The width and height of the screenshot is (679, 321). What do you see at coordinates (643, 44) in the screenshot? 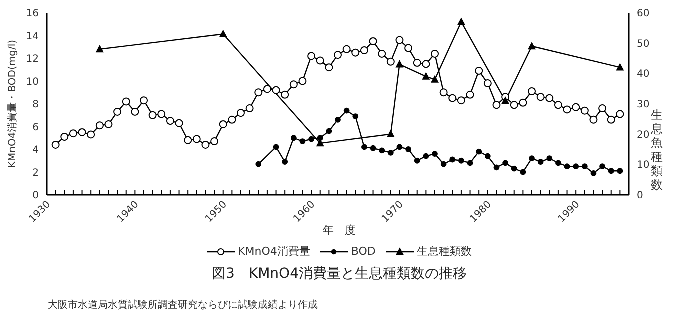
I see `y2-tick-label: 50` at bounding box center [643, 44].